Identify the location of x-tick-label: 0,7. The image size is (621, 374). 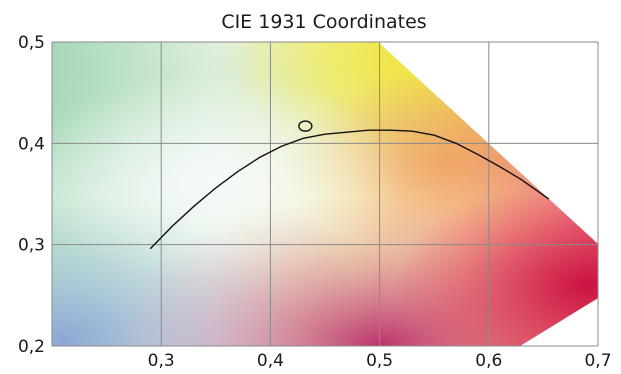
(597, 361).